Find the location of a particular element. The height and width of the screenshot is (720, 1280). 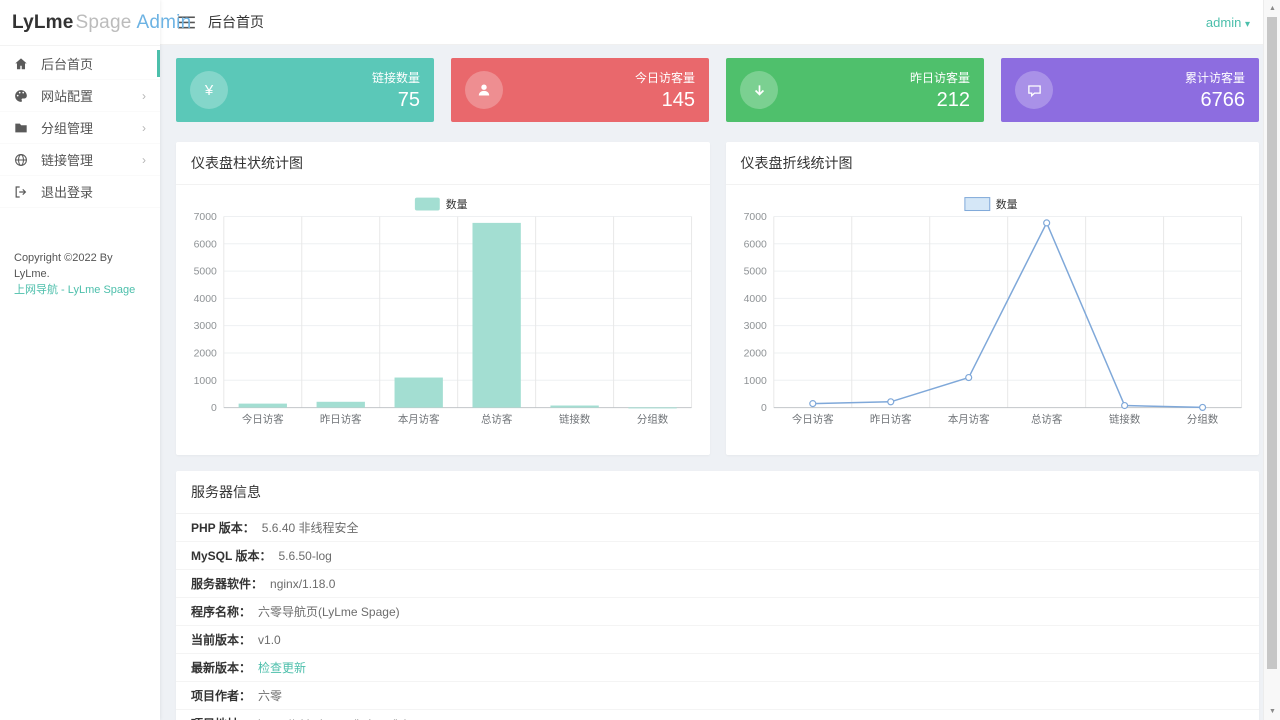

logo-part-spage: Spage is located at coordinates (103, 22).